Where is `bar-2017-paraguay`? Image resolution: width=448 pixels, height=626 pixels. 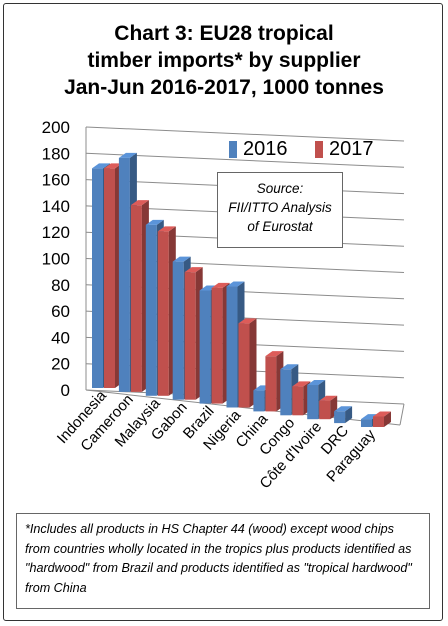 bar-2017-paraguay is located at coordinates (382, 419).